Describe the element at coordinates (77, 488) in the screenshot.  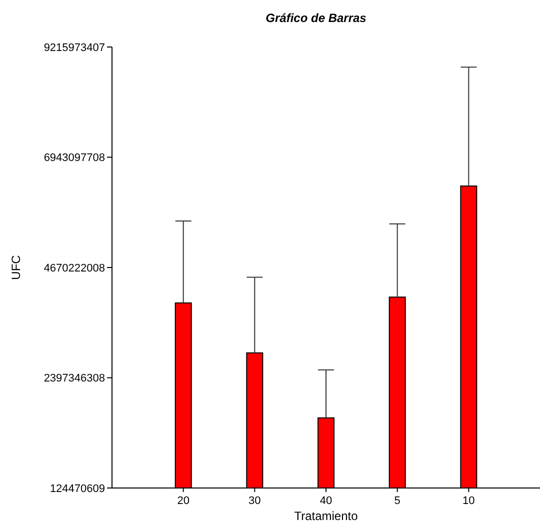
I see `y-tick-label: 124470609` at that location.